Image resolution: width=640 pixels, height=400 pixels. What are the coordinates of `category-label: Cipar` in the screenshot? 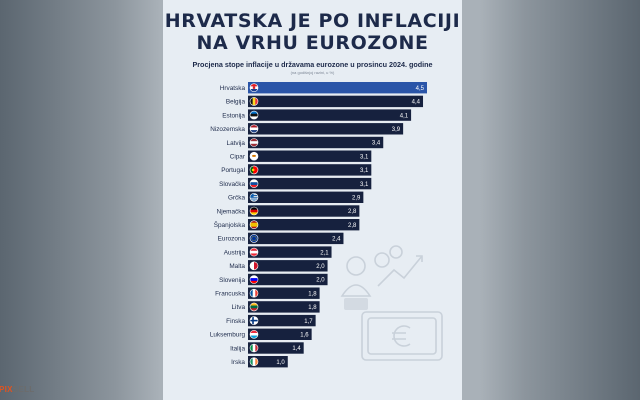 It's located at (238, 157).